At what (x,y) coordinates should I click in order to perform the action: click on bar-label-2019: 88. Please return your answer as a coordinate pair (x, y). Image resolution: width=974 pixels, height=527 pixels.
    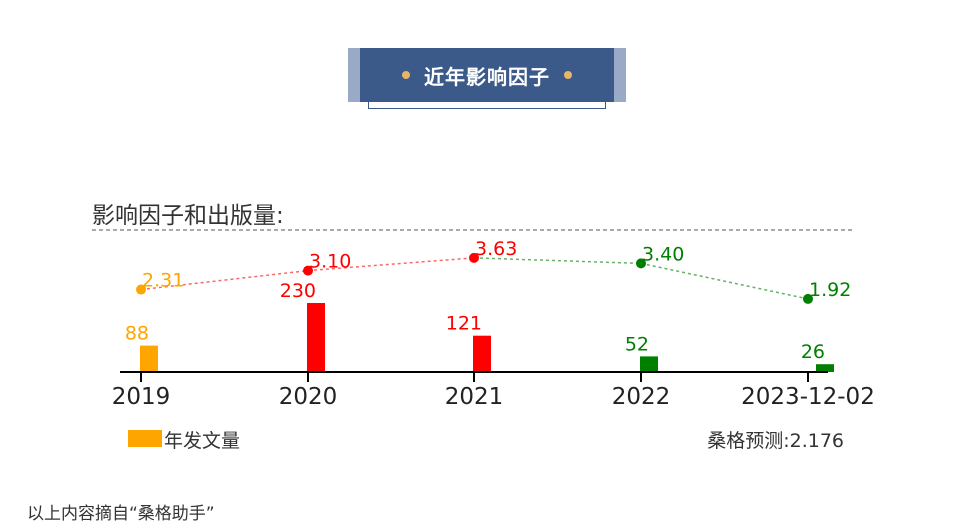
    Looking at the image, I should click on (137, 334).